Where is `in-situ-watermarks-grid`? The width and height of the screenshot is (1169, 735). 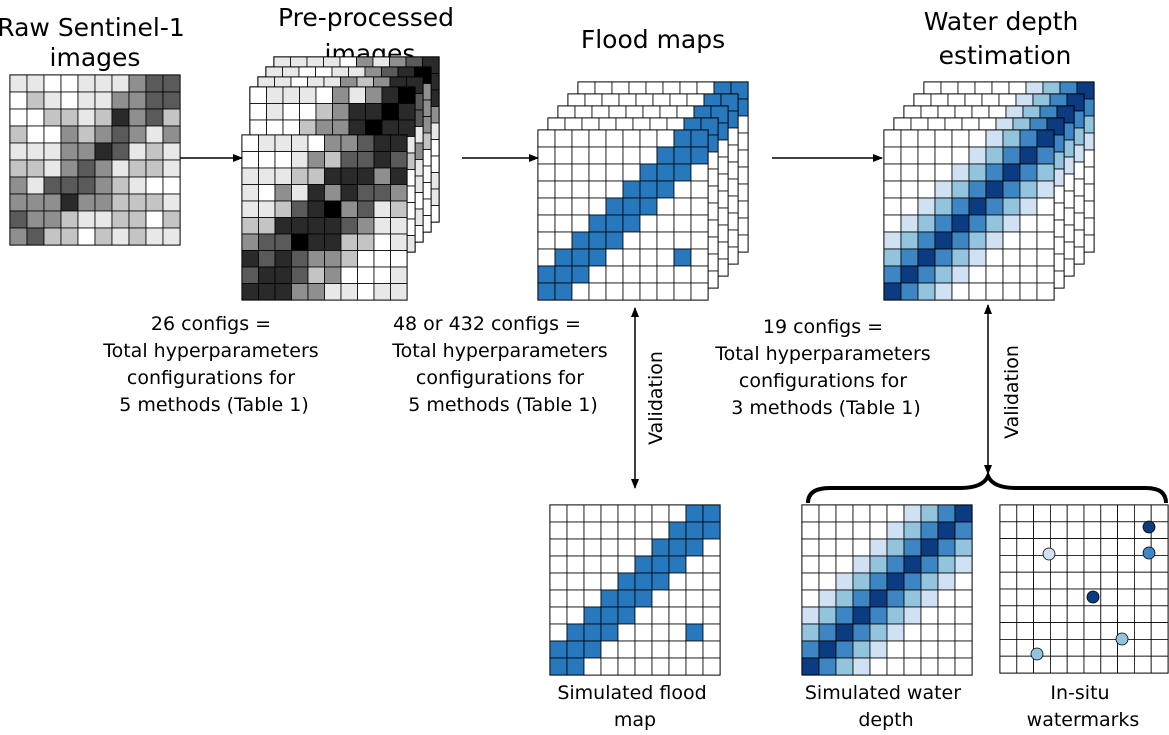
in-situ-watermarks-grid is located at coordinates (1084, 589).